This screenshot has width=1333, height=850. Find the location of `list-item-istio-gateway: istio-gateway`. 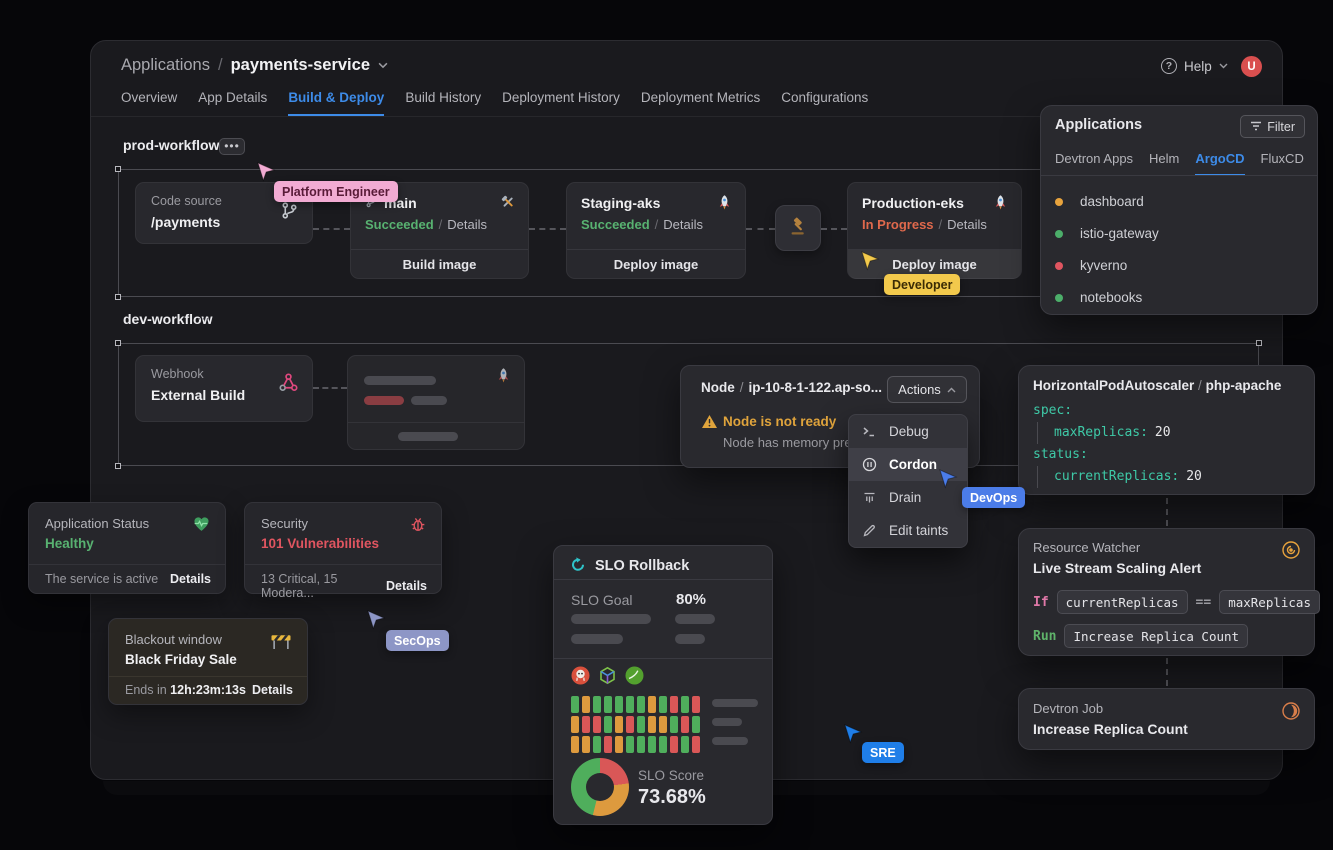

list-item-istio-gateway: istio-gateway is located at coordinates (1107, 233).